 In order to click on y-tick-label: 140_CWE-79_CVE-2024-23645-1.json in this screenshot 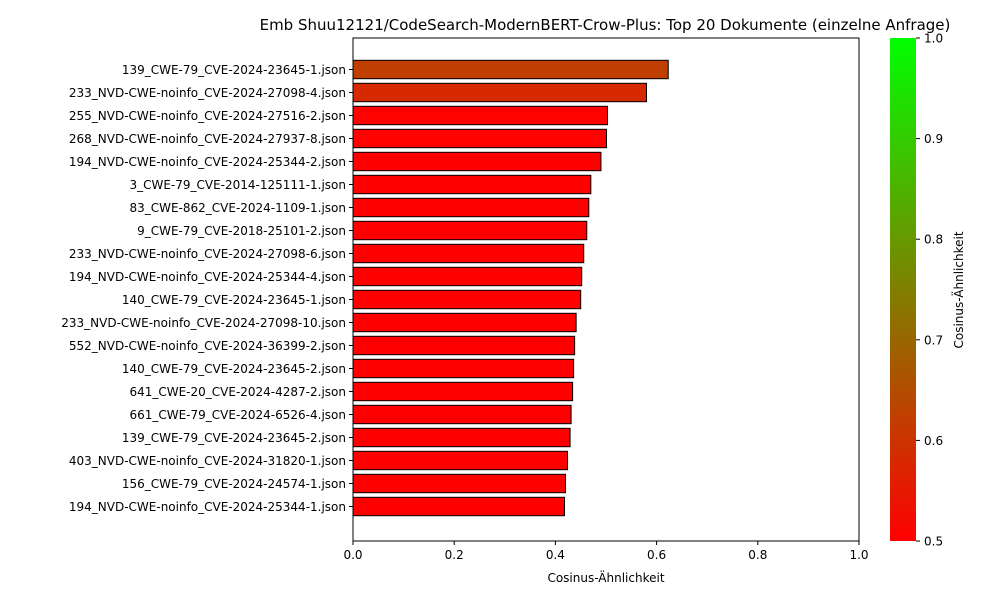, I will do `click(234, 300)`.